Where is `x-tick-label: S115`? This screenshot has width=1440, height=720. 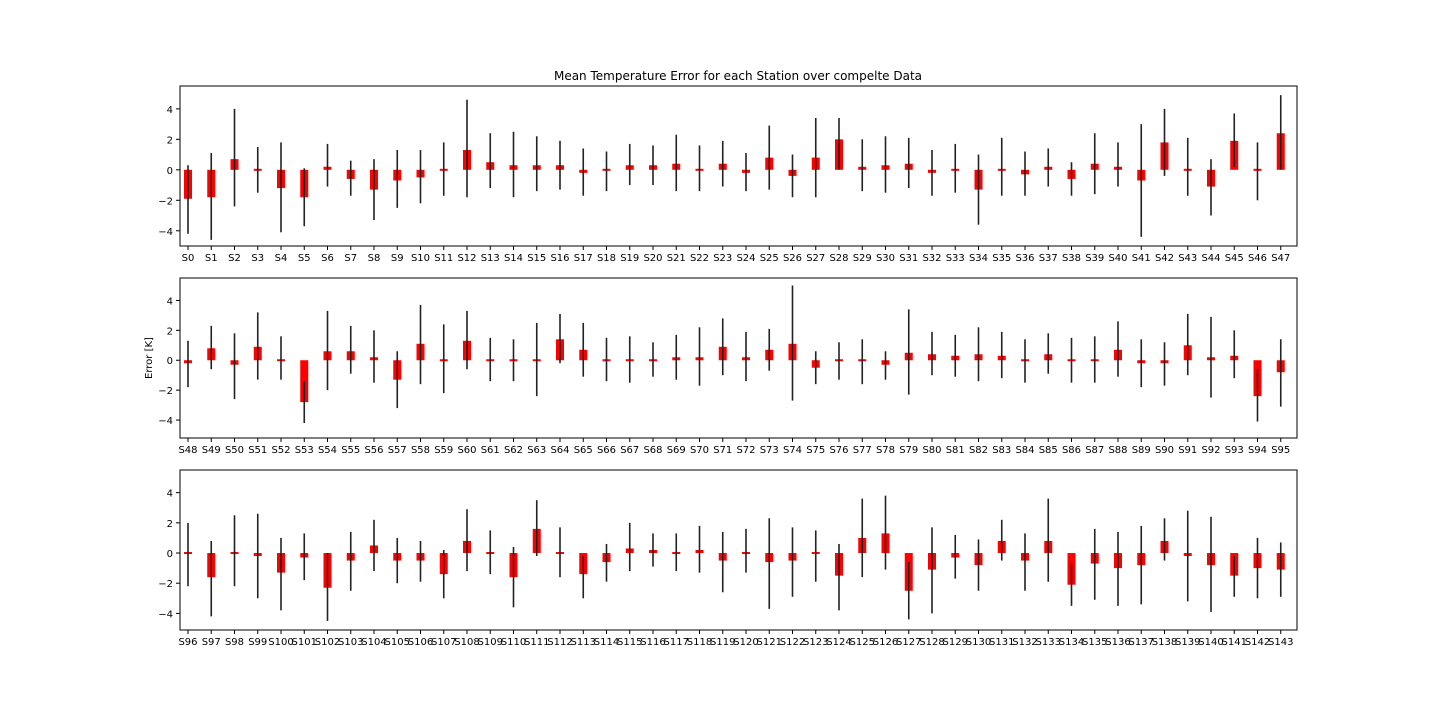
x-tick-label: S115 is located at coordinates (629, 642).